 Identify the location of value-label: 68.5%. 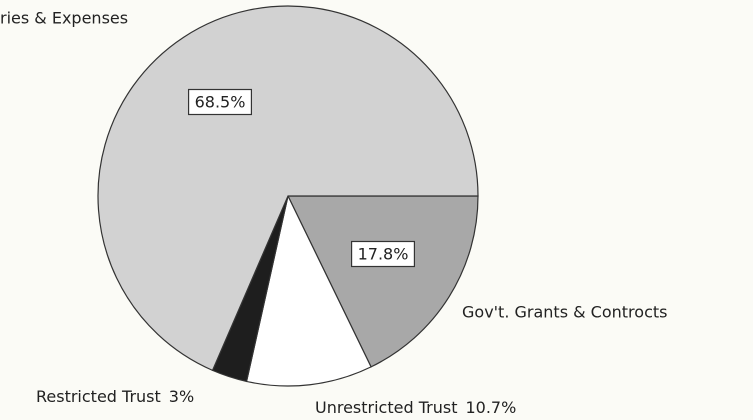
(220, 102).